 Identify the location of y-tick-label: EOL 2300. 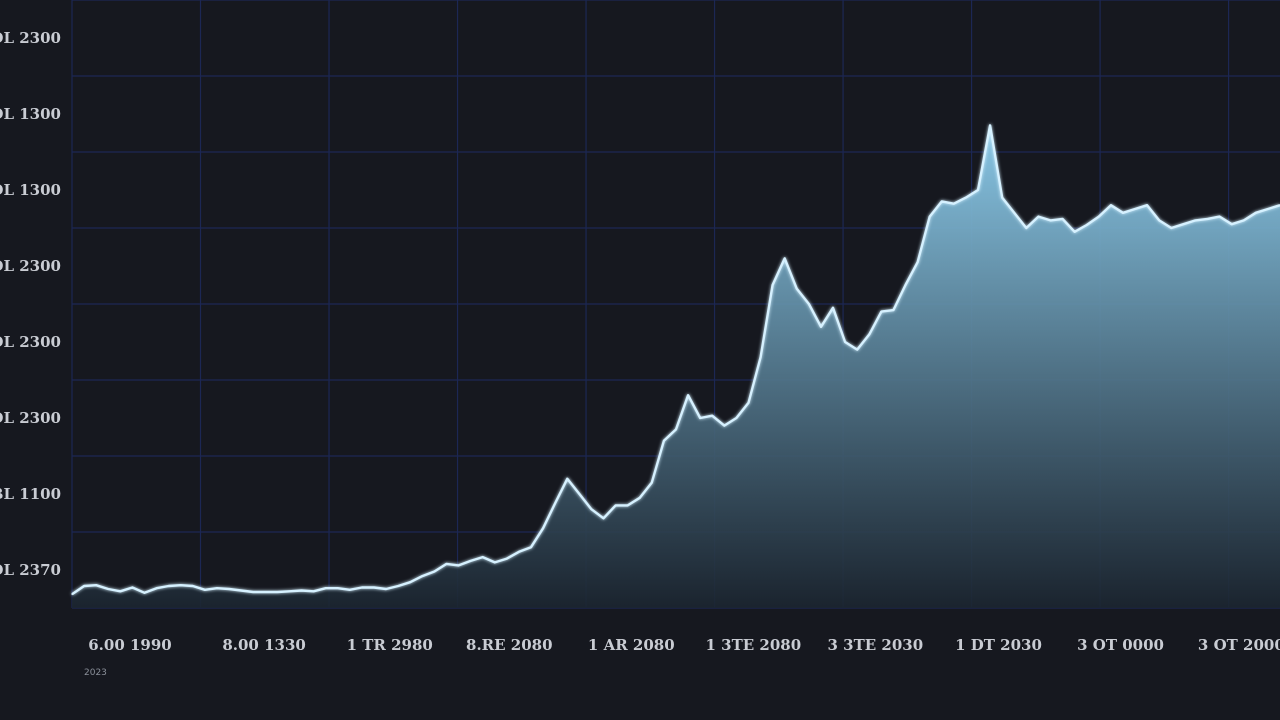
(30, 38).